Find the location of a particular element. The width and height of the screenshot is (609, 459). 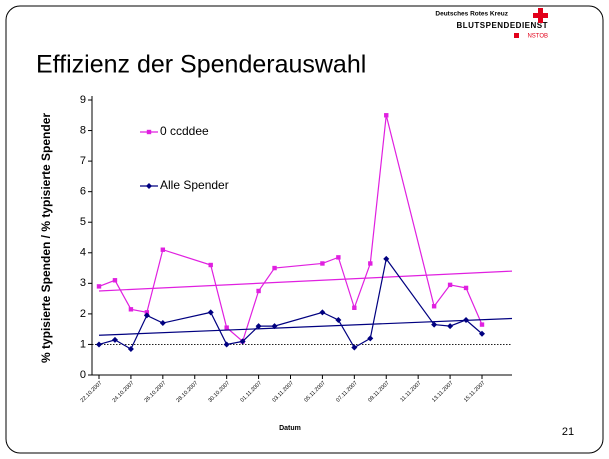

slide-title: Effizienz der Spenderauswahl is located at coordinates (201, 65).